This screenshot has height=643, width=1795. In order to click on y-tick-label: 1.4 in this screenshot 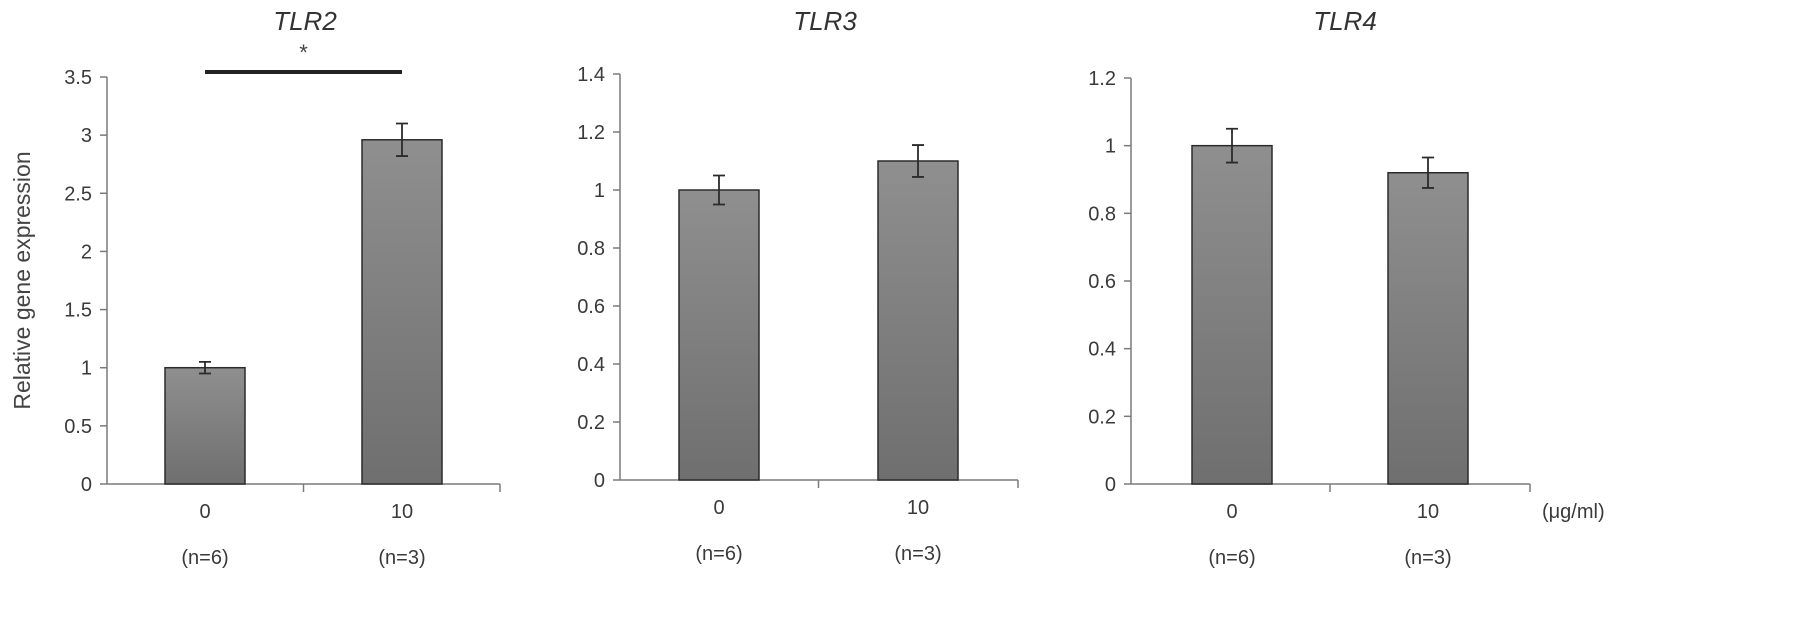, I will do `click(591, 75)`.